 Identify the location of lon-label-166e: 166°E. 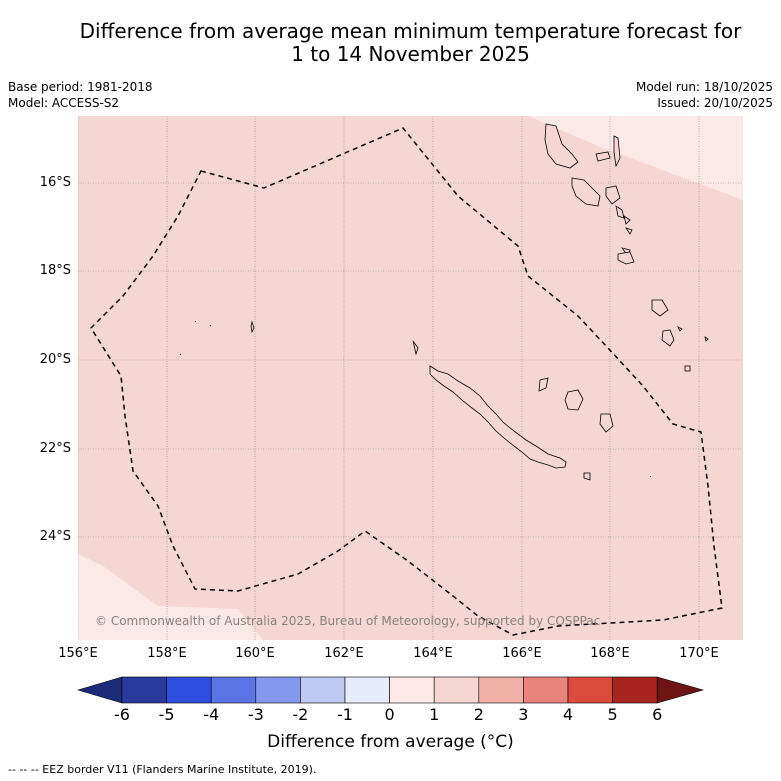
(522, 653).